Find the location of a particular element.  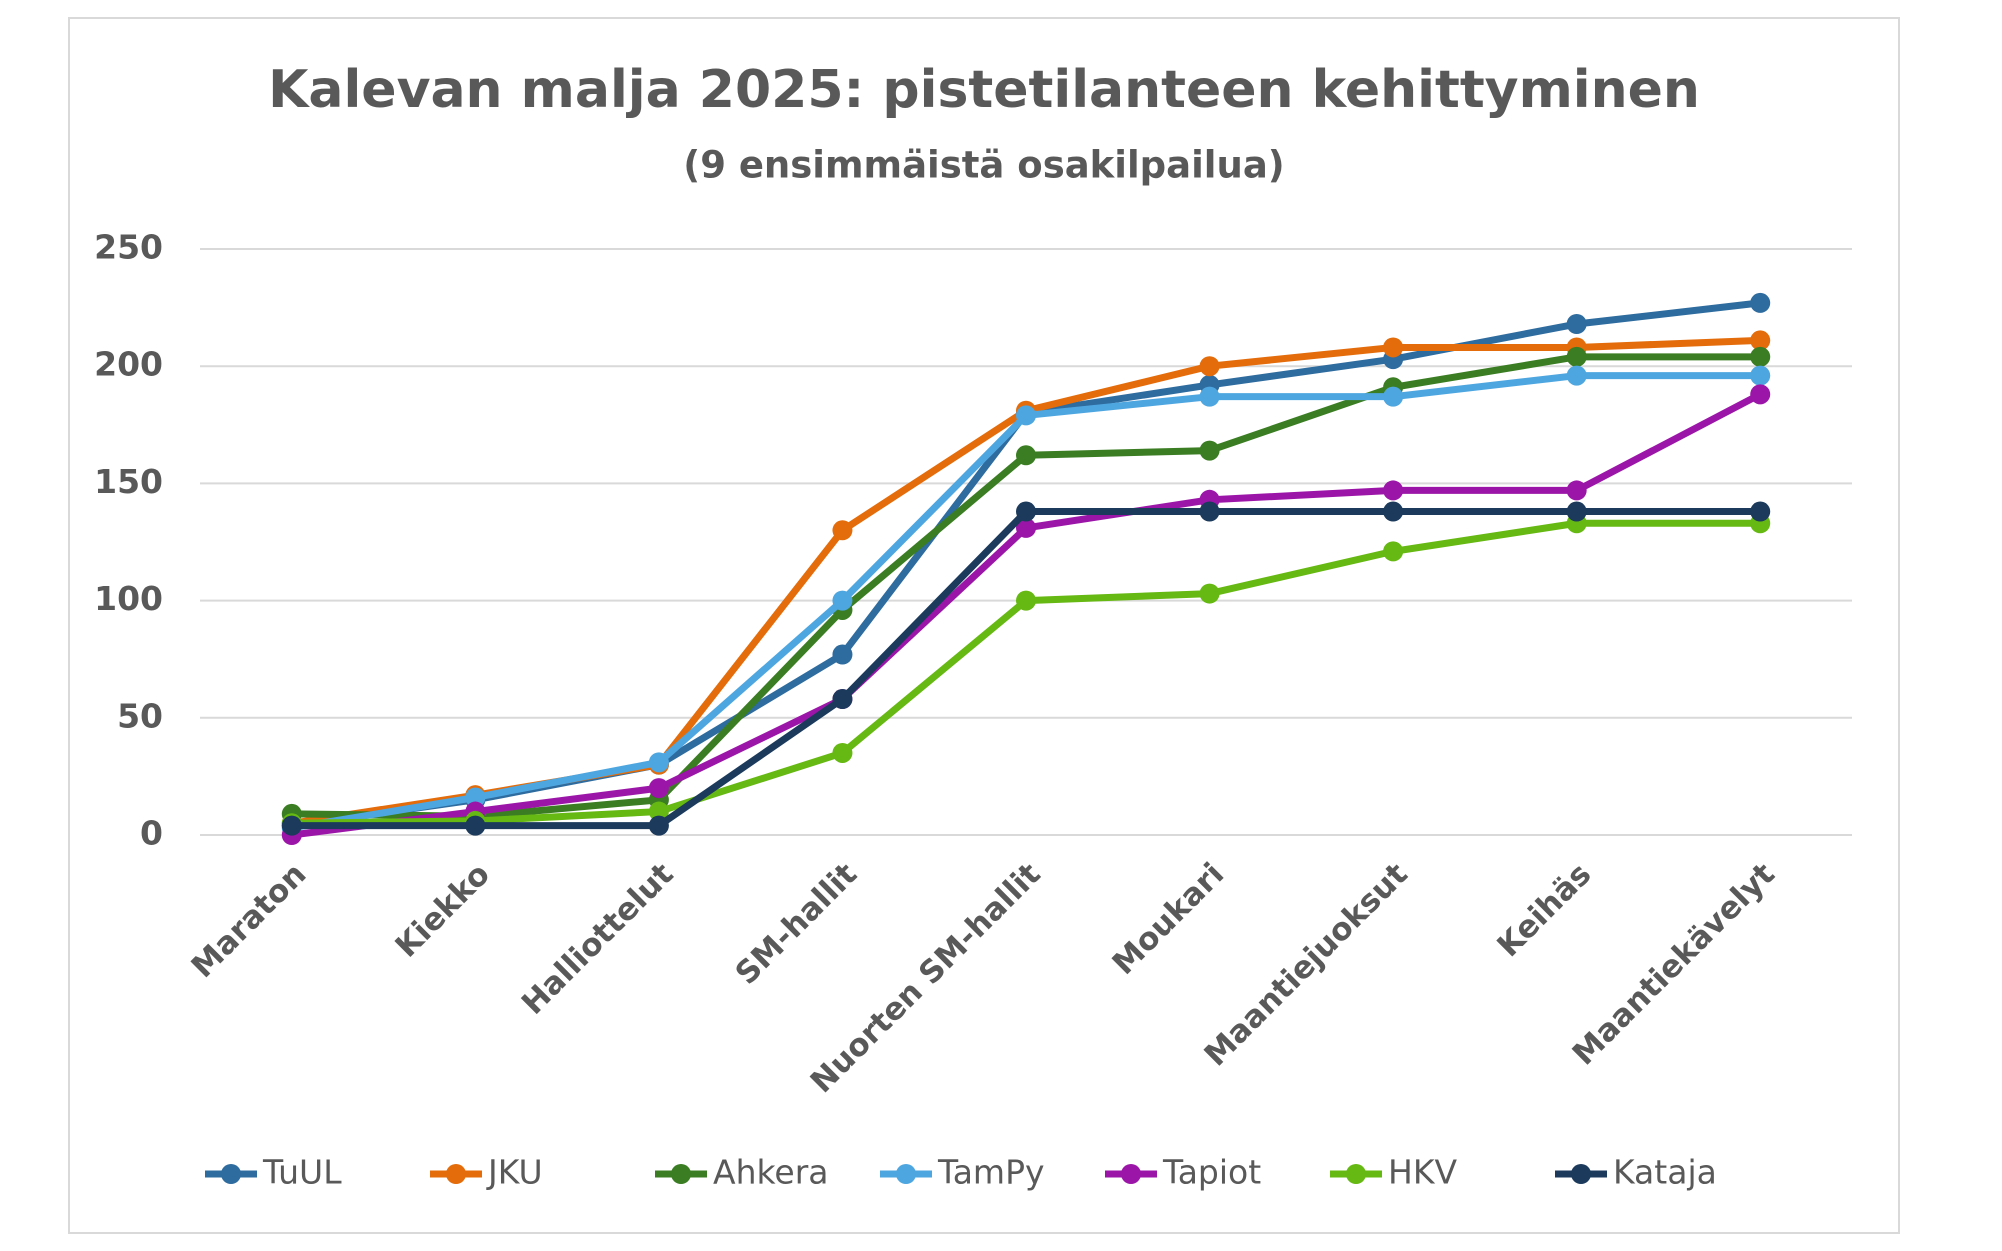

y-tick-label: 200 is located at coordinates (128, 364).